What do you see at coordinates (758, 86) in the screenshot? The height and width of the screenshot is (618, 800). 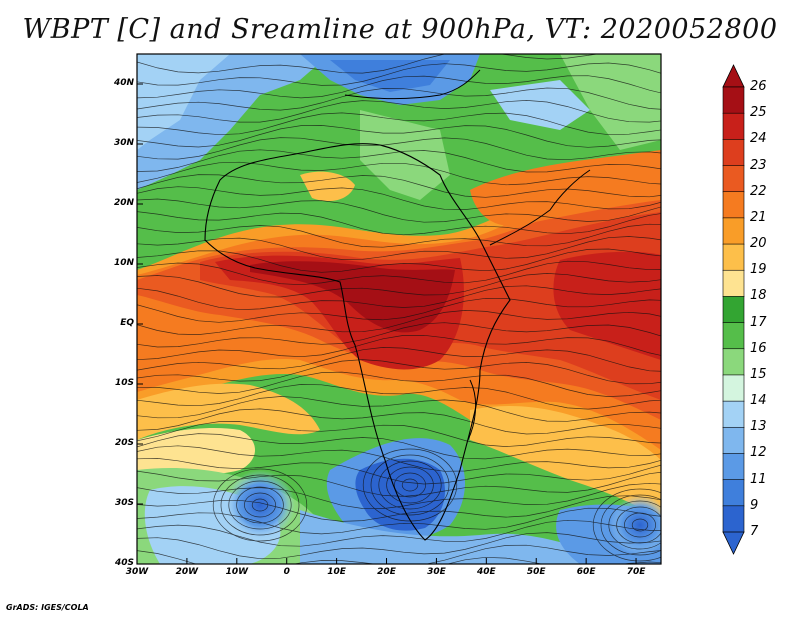 I see `colorbar-label: 26` at bounding box center [758, 86].